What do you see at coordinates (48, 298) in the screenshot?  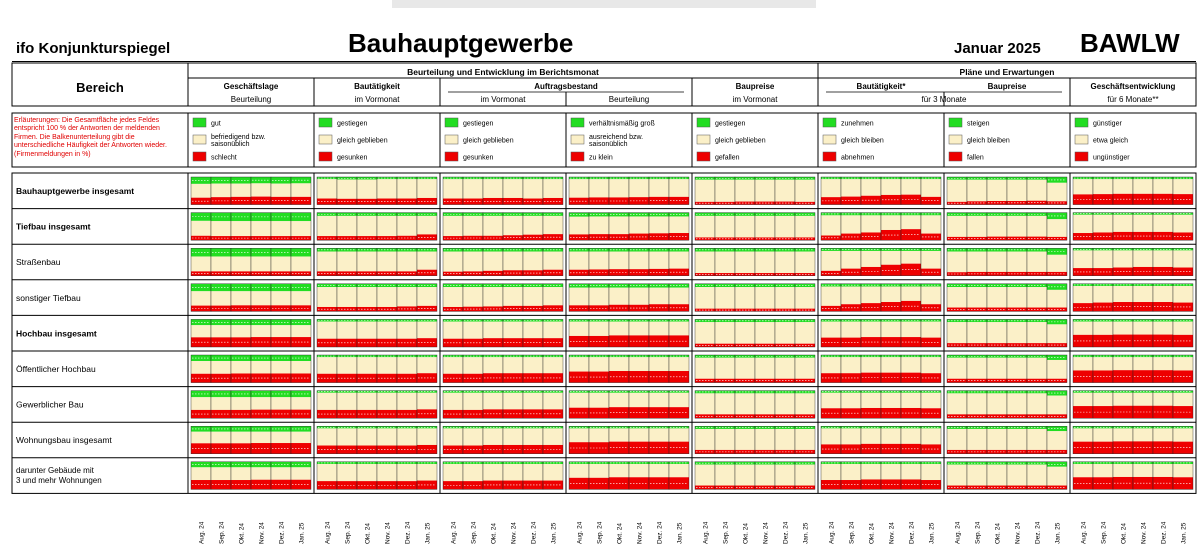 I see `row-label: sonstiger Tiefbau` at bounding box center [48, 298].